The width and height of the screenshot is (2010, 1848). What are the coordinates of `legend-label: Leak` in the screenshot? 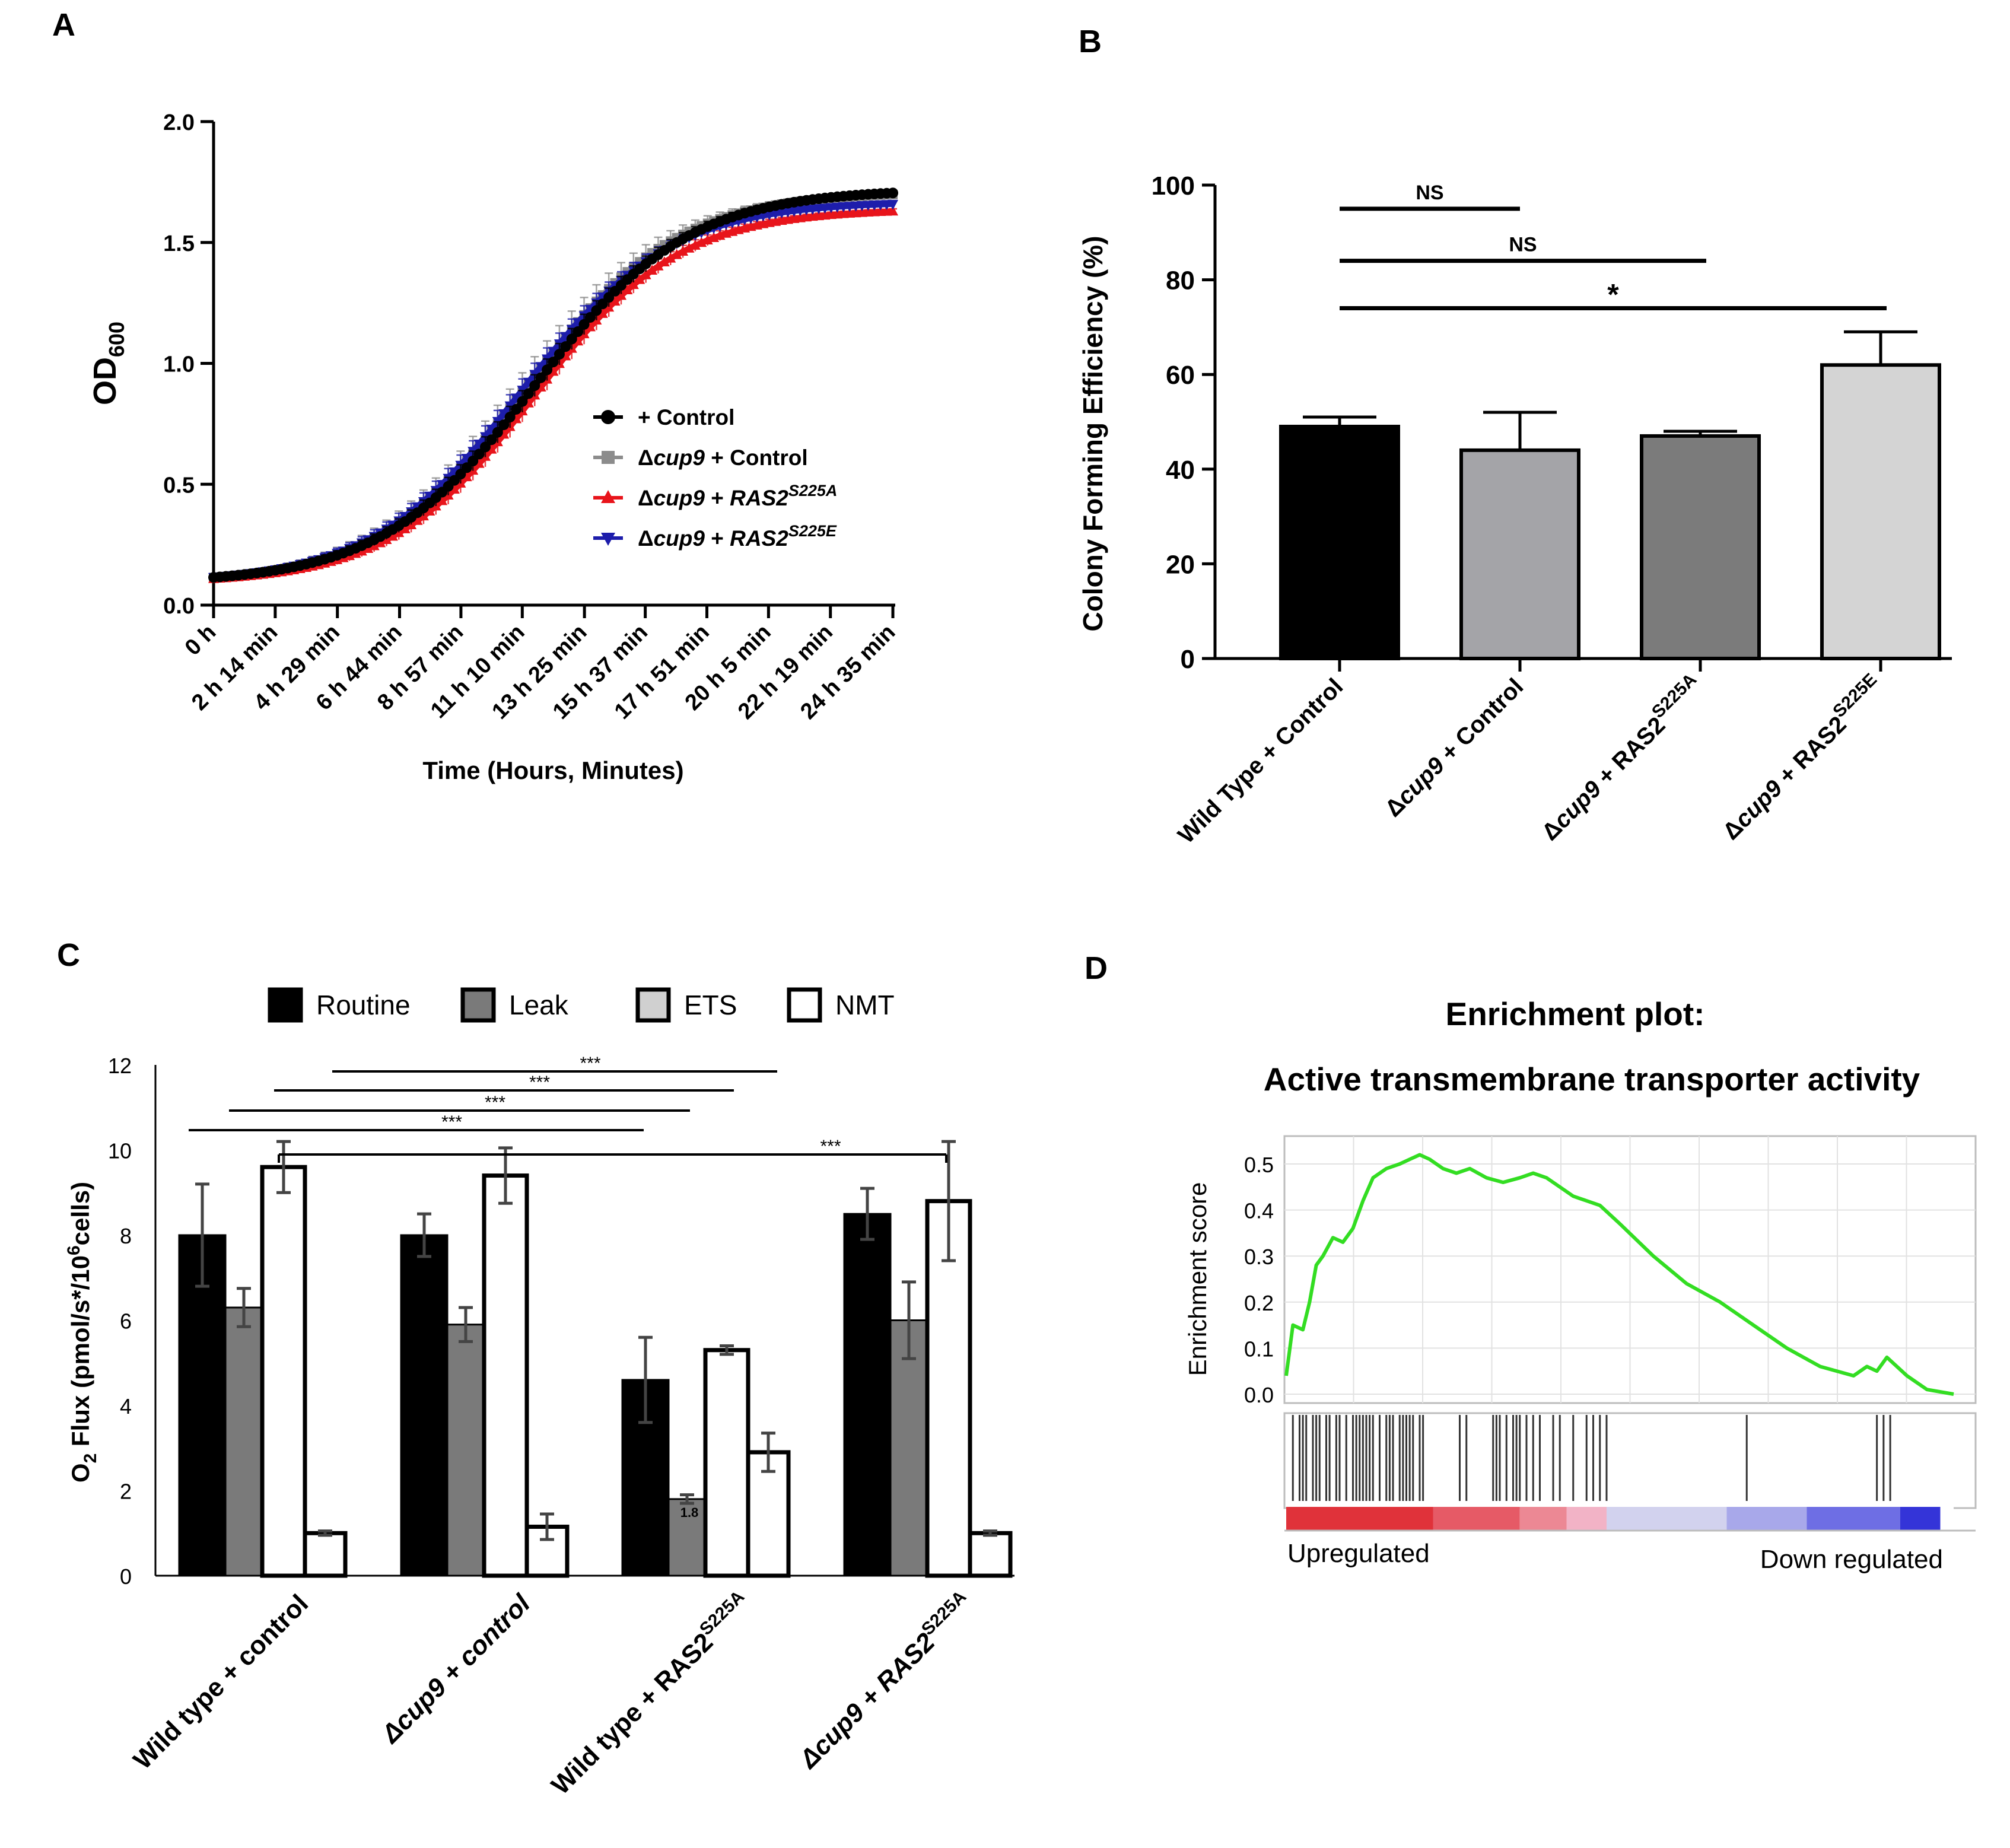 It's located at (539, 1005).